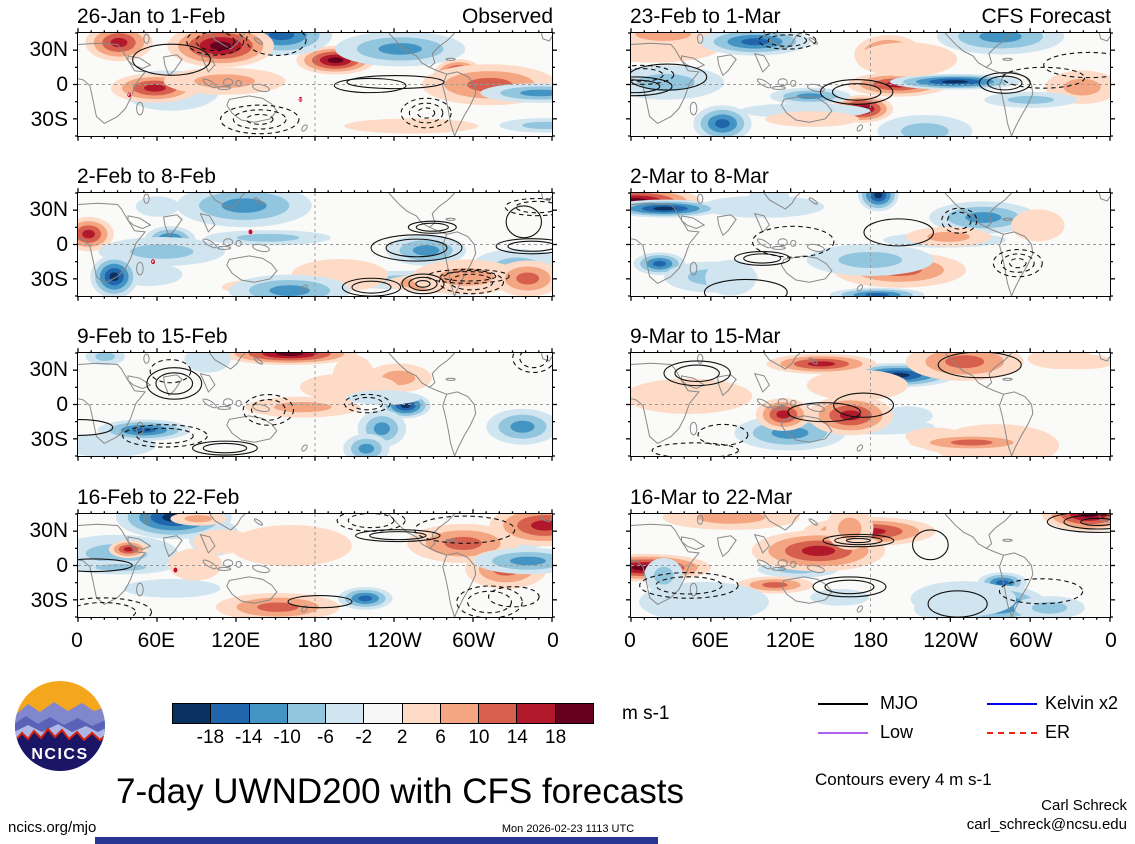 Image resolution: width=1135 pixels, height=844 pixels. I want to click on figure-title: 7-day UWND200 with CFS forecasts, so click(400, 791).